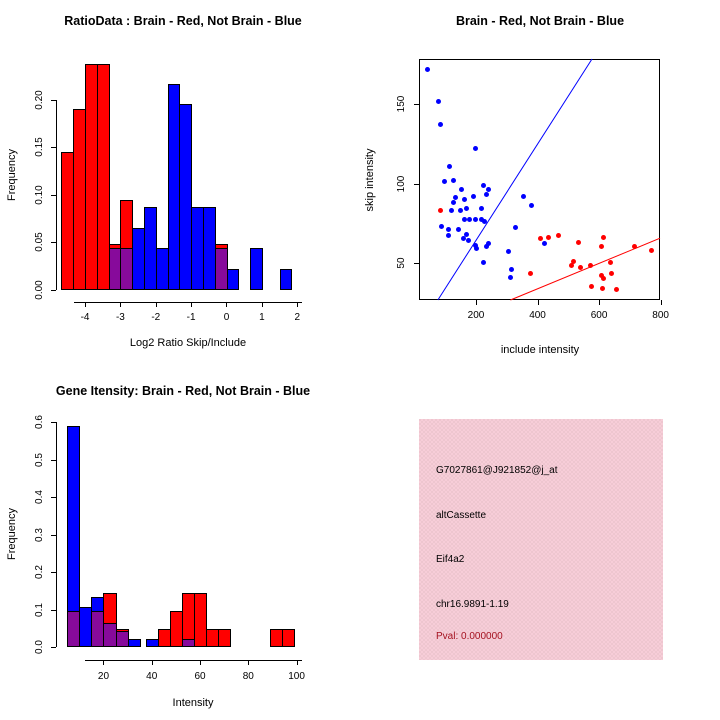 This screenshot has height=720, width=720. Describe the element at coordinates (39, 100) in the screenshot. I see `y-tick-label: 0.20` at that location.